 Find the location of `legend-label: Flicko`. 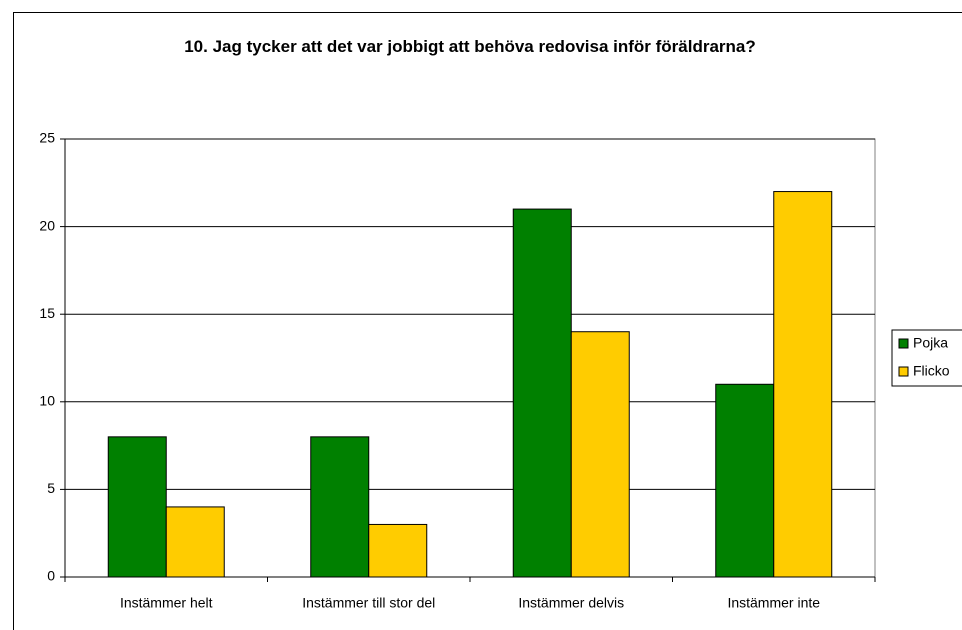

legend-label: Flicko is located at coordinates (931, 371).